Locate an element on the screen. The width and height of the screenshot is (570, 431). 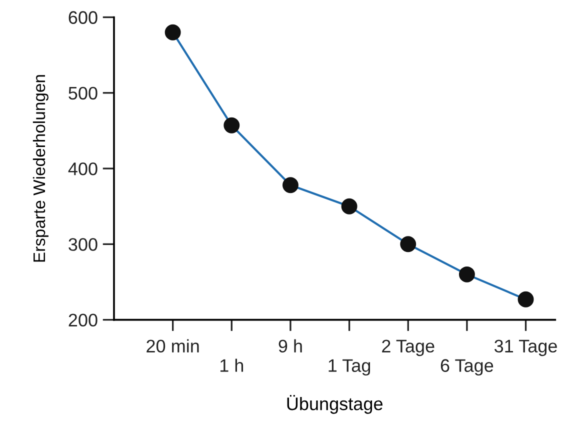
x-tick-label: 1 h is located at coordinates (232, 365).